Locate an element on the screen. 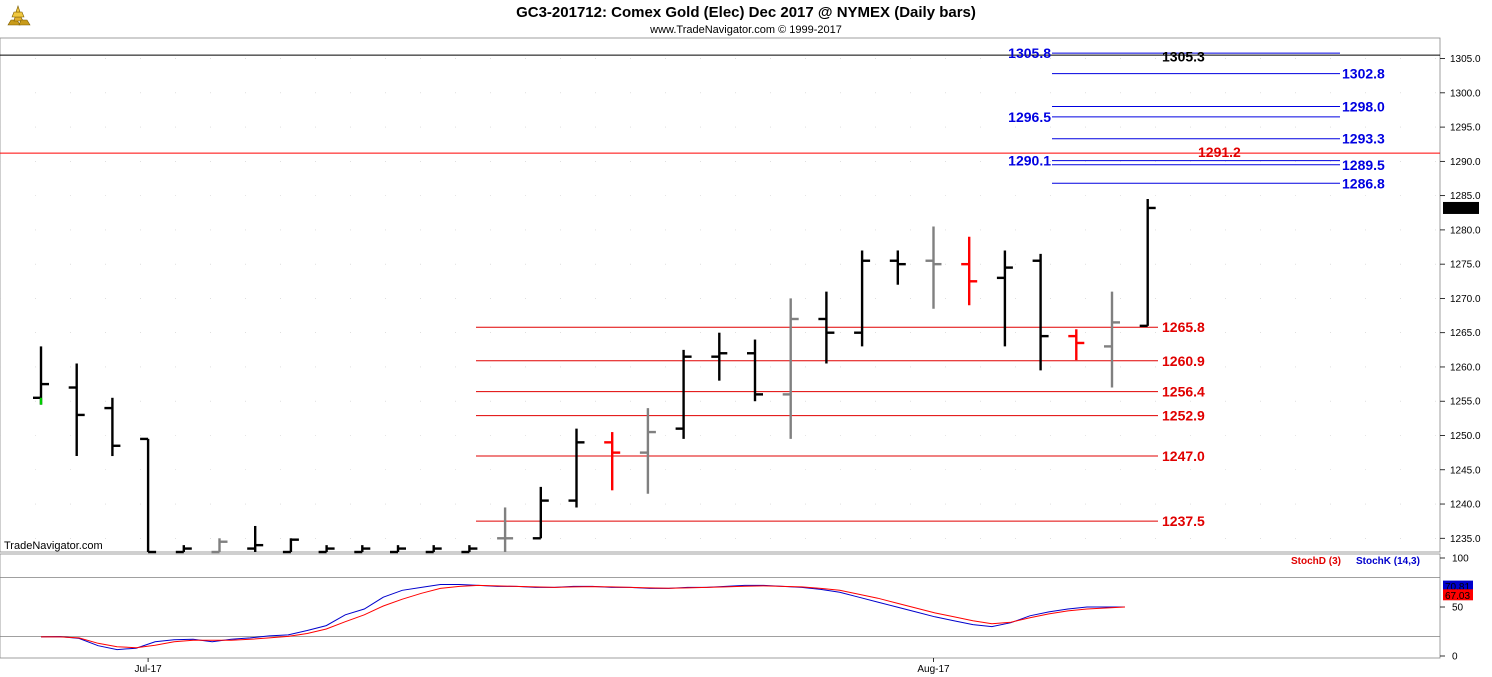  y-tick-label: 1305.0 is located at coordinates (1465, 59).